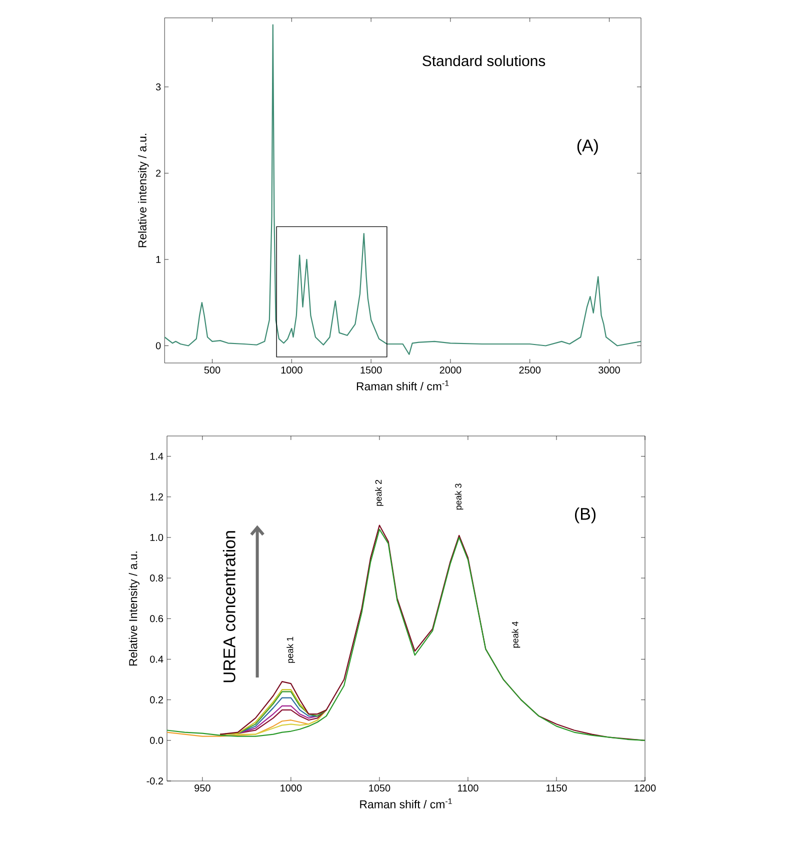  I want to click on x-tick-label: 3000, so click(609, 370).